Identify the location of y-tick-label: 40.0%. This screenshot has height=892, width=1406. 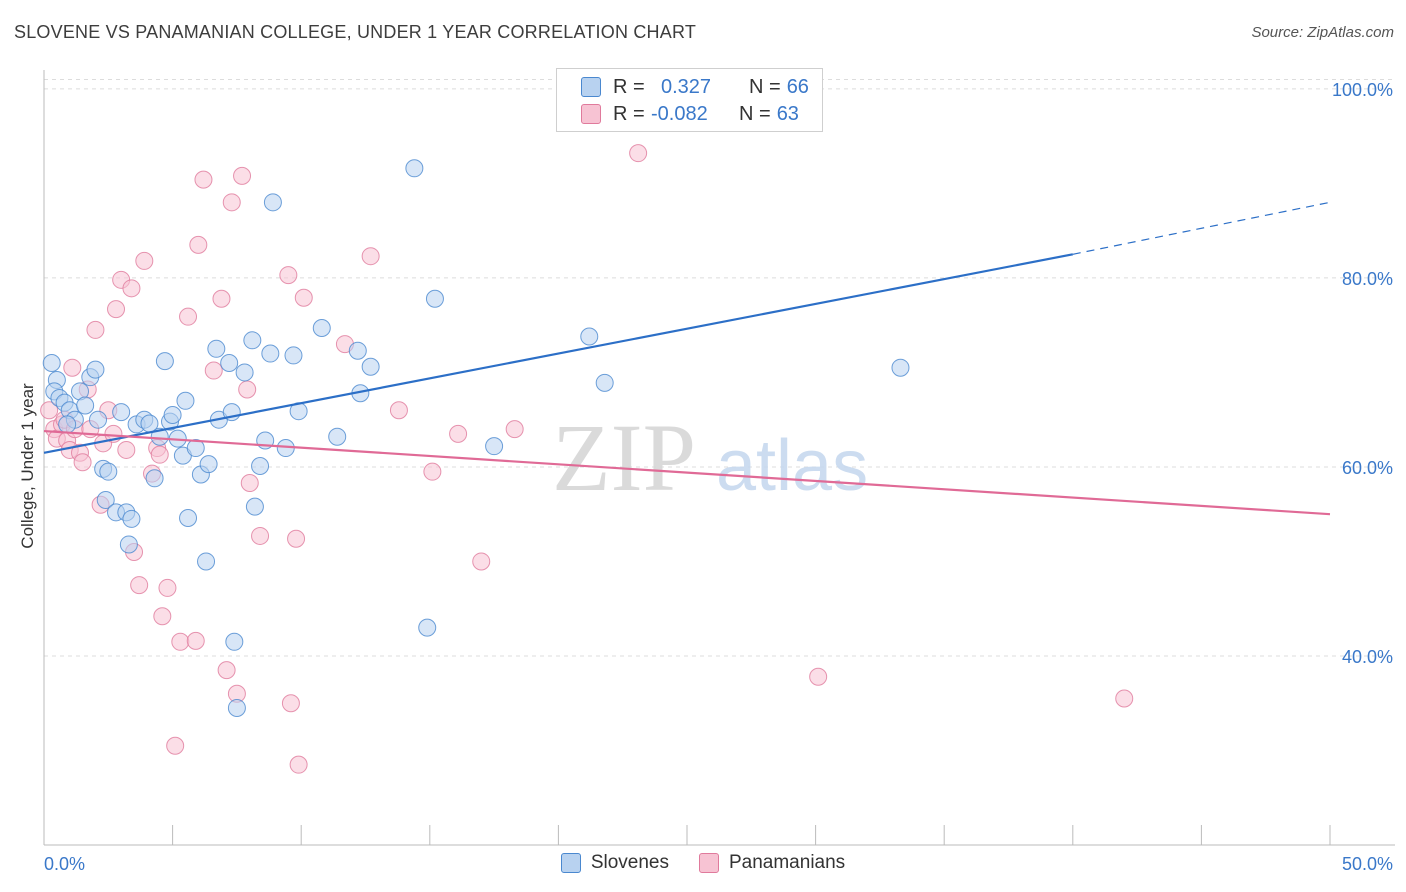
(1367, 657).